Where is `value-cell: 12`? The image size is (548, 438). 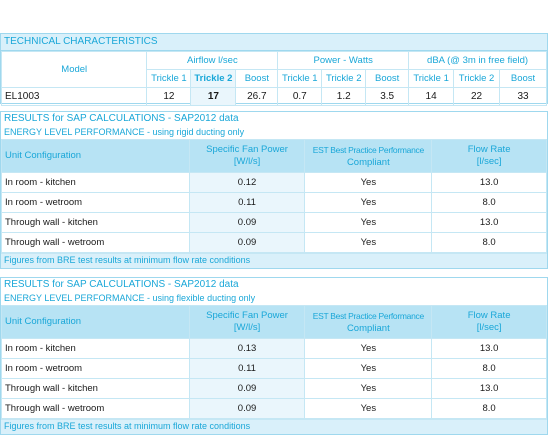
value-cell: 12 is located at coordinates (169, 96).